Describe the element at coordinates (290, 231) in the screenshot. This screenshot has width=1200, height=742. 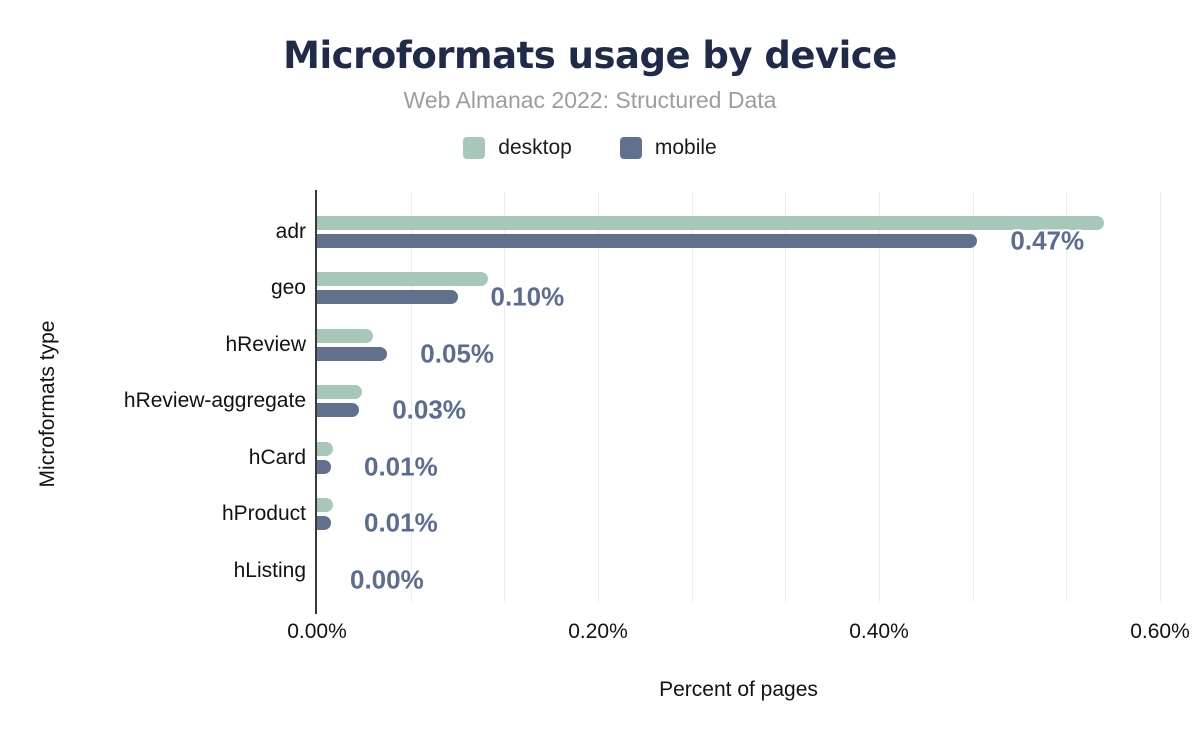
I see `category-label-adr: adr` at that location.